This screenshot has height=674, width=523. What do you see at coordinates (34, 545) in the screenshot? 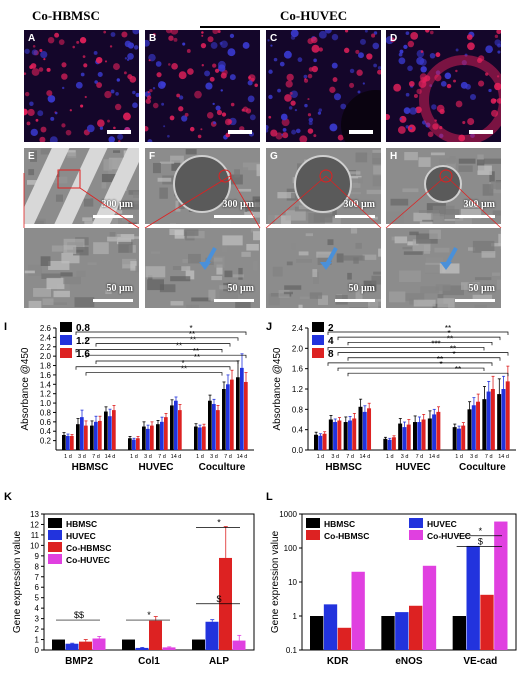
I see `y-tick-label: 10` at bounding box center [34, 545].